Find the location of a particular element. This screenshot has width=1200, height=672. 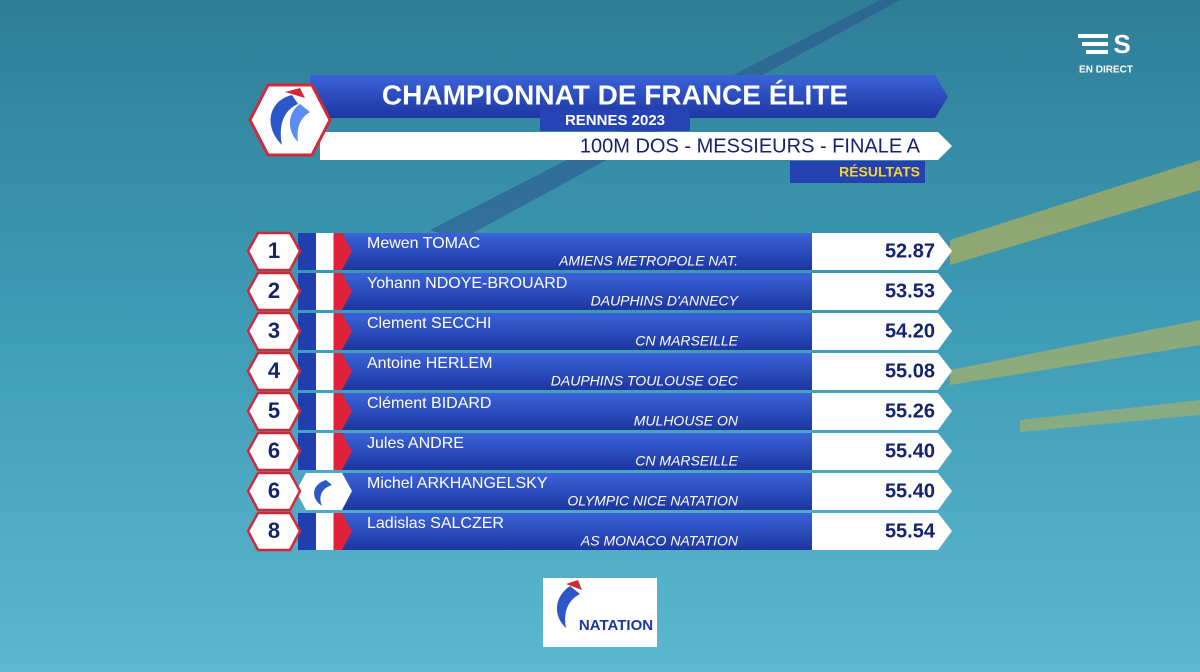

time: 53.53 is located at coordinates (910, 291).